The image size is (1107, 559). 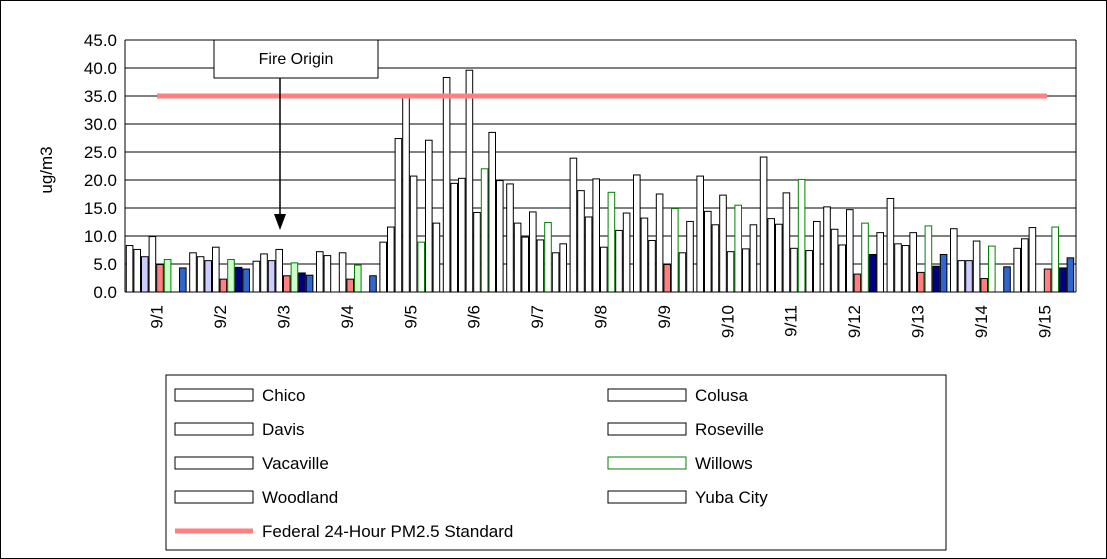 What do you see at coordinates (280, 222) in the screenshot?
I see `annotation-arrowhead` at bounding box center [280, 222].